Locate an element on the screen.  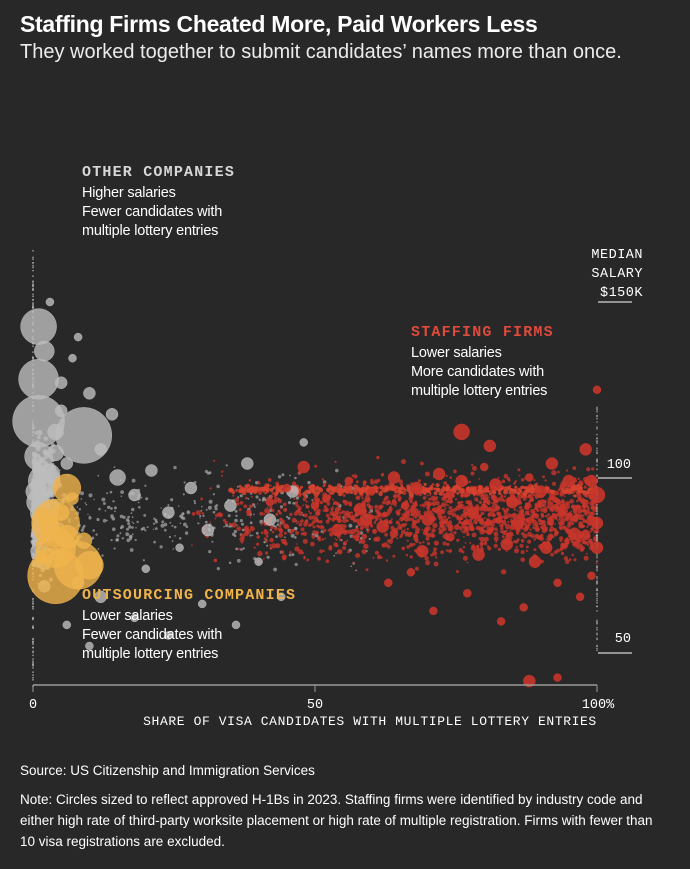
annotation-line: Lower salaries is located at coordinates (127, 616).